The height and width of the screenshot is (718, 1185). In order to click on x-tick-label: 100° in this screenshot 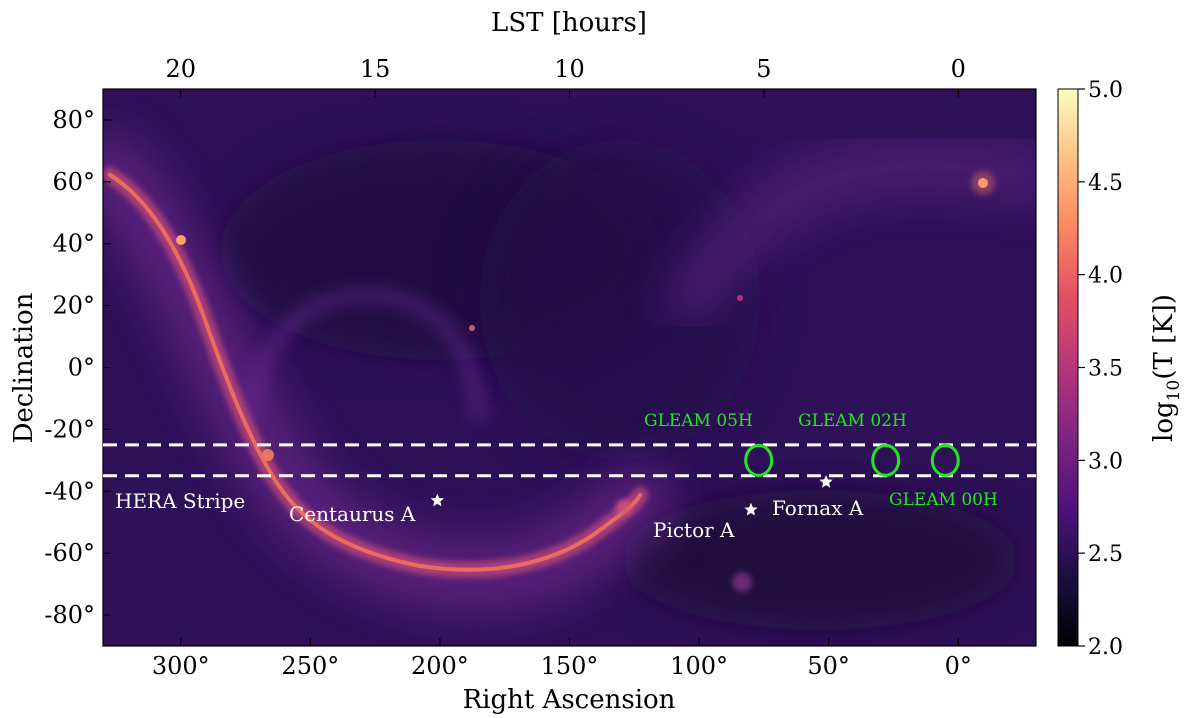, I will do `click(699, 666)`.